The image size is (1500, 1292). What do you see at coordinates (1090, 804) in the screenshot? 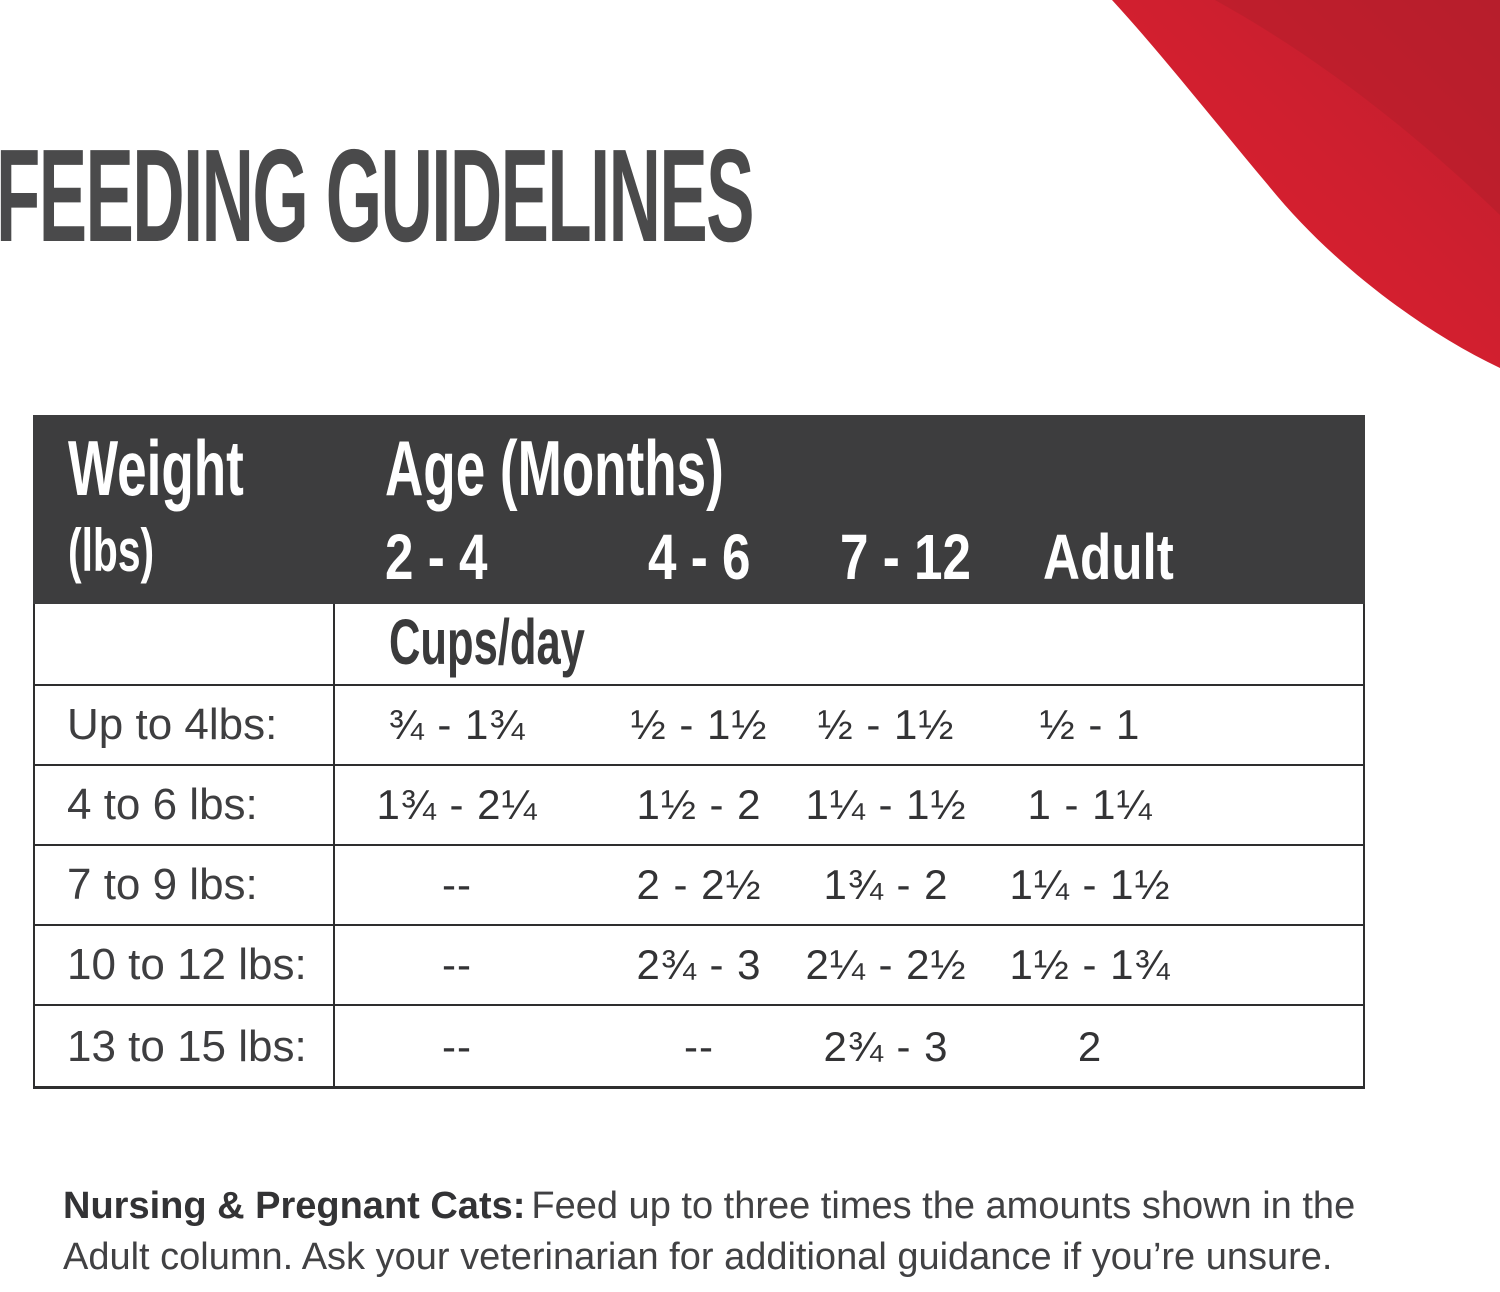
I see `cell-value: 1 - 1¼` at bounding box center [1090, 804].